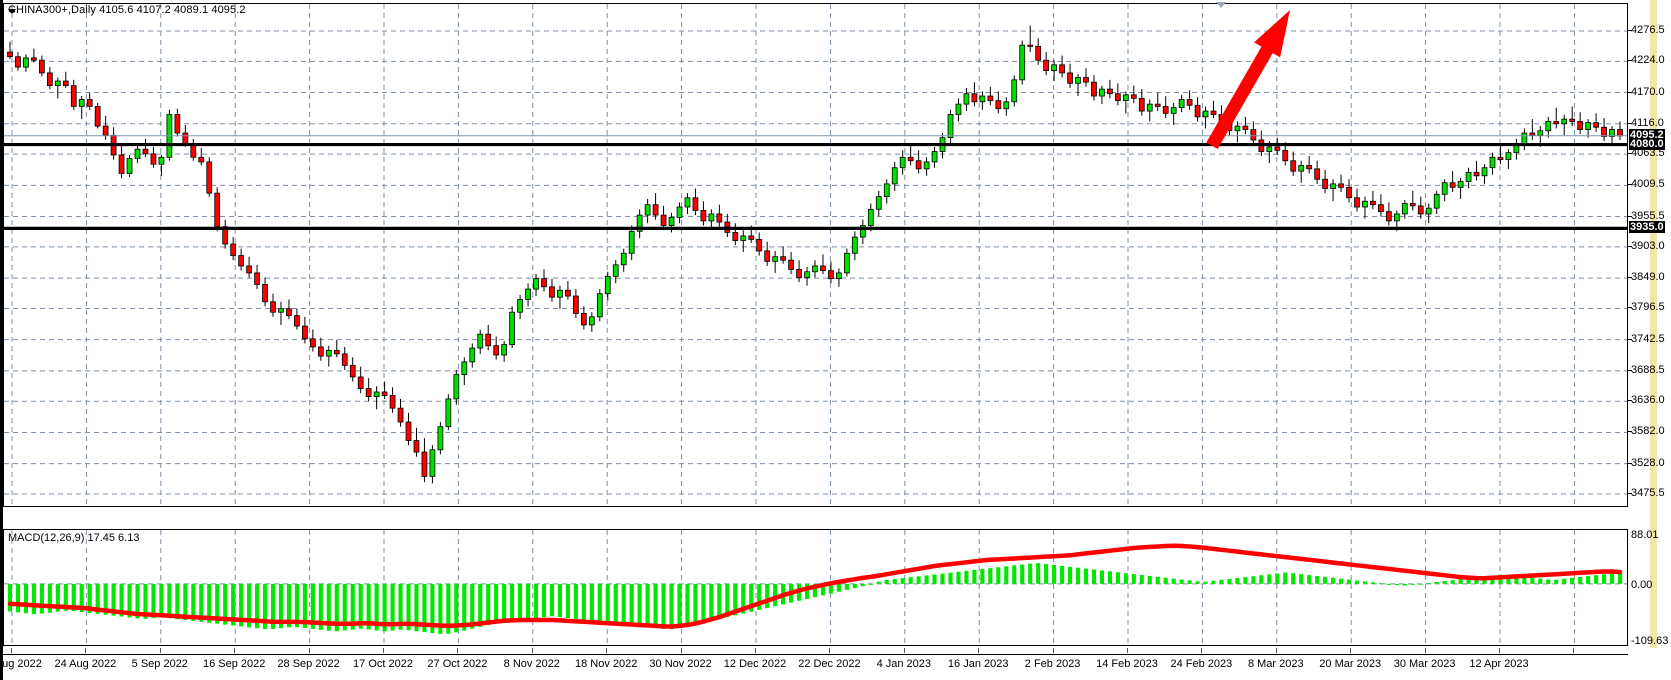 The width and height of the screenshot is (1671, 680). I want to click on price-axis-label: 3475.5, so click(1648, 493).